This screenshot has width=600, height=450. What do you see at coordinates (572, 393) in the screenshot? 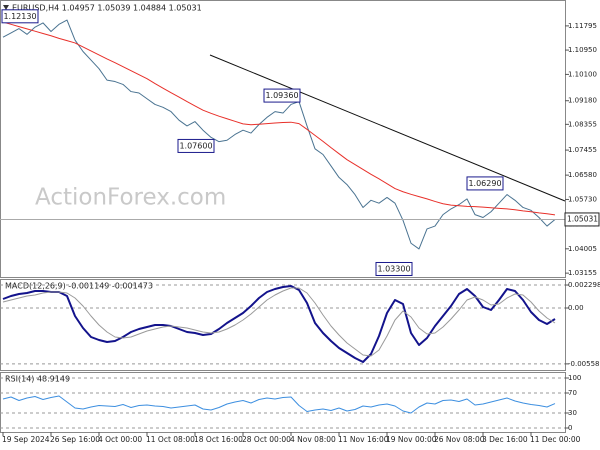
I see `y-tick-label: 70` at bounding box center [572, 393].